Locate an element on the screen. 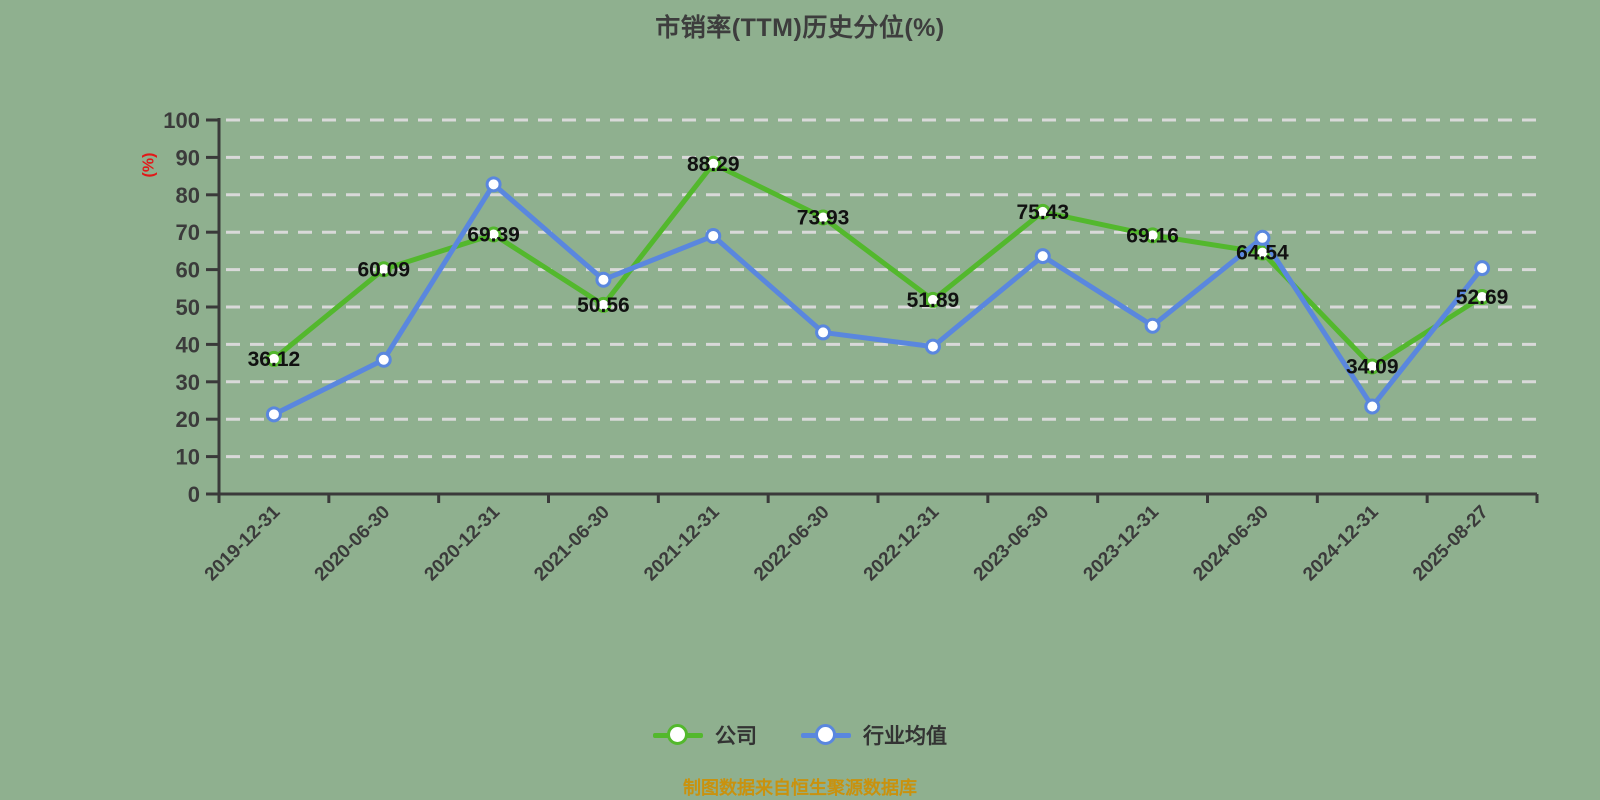 This screenshot has width=1600, height=800. x-tick-label: 2022-12-31 is located at coordinates (902, 543).